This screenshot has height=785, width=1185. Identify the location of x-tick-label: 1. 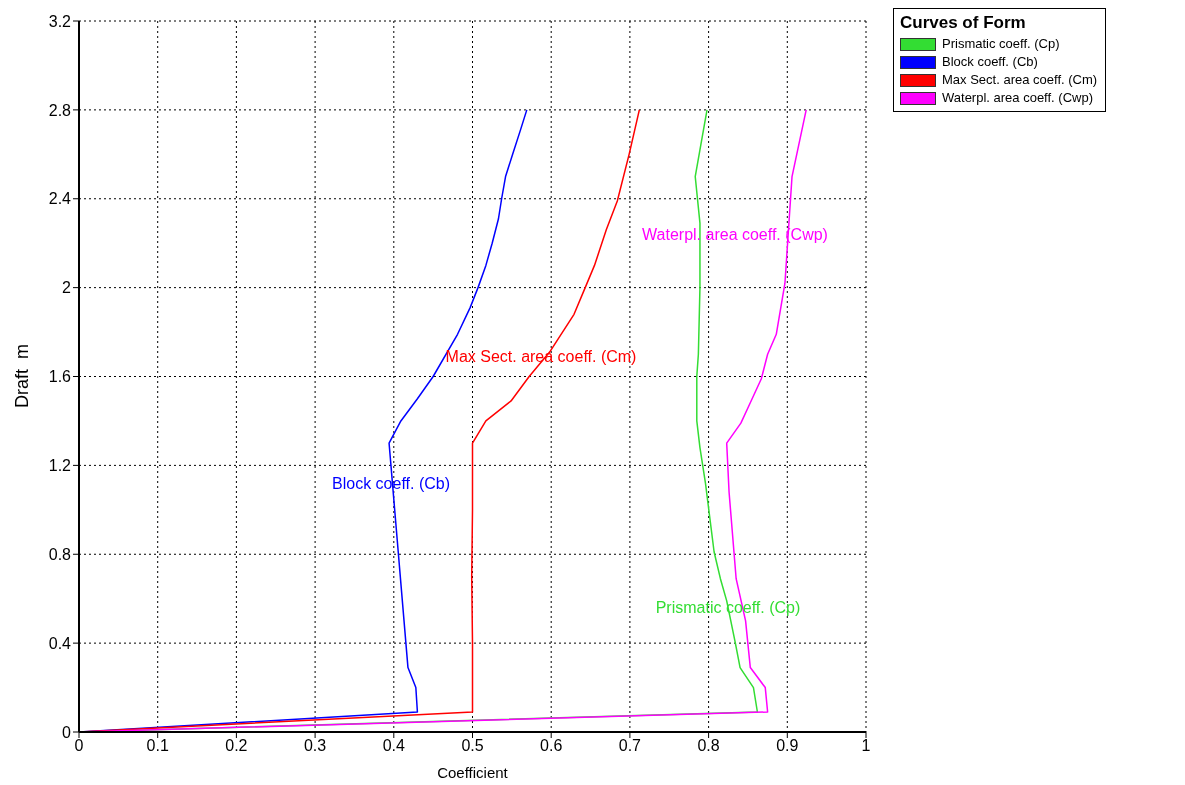
(866, 746).